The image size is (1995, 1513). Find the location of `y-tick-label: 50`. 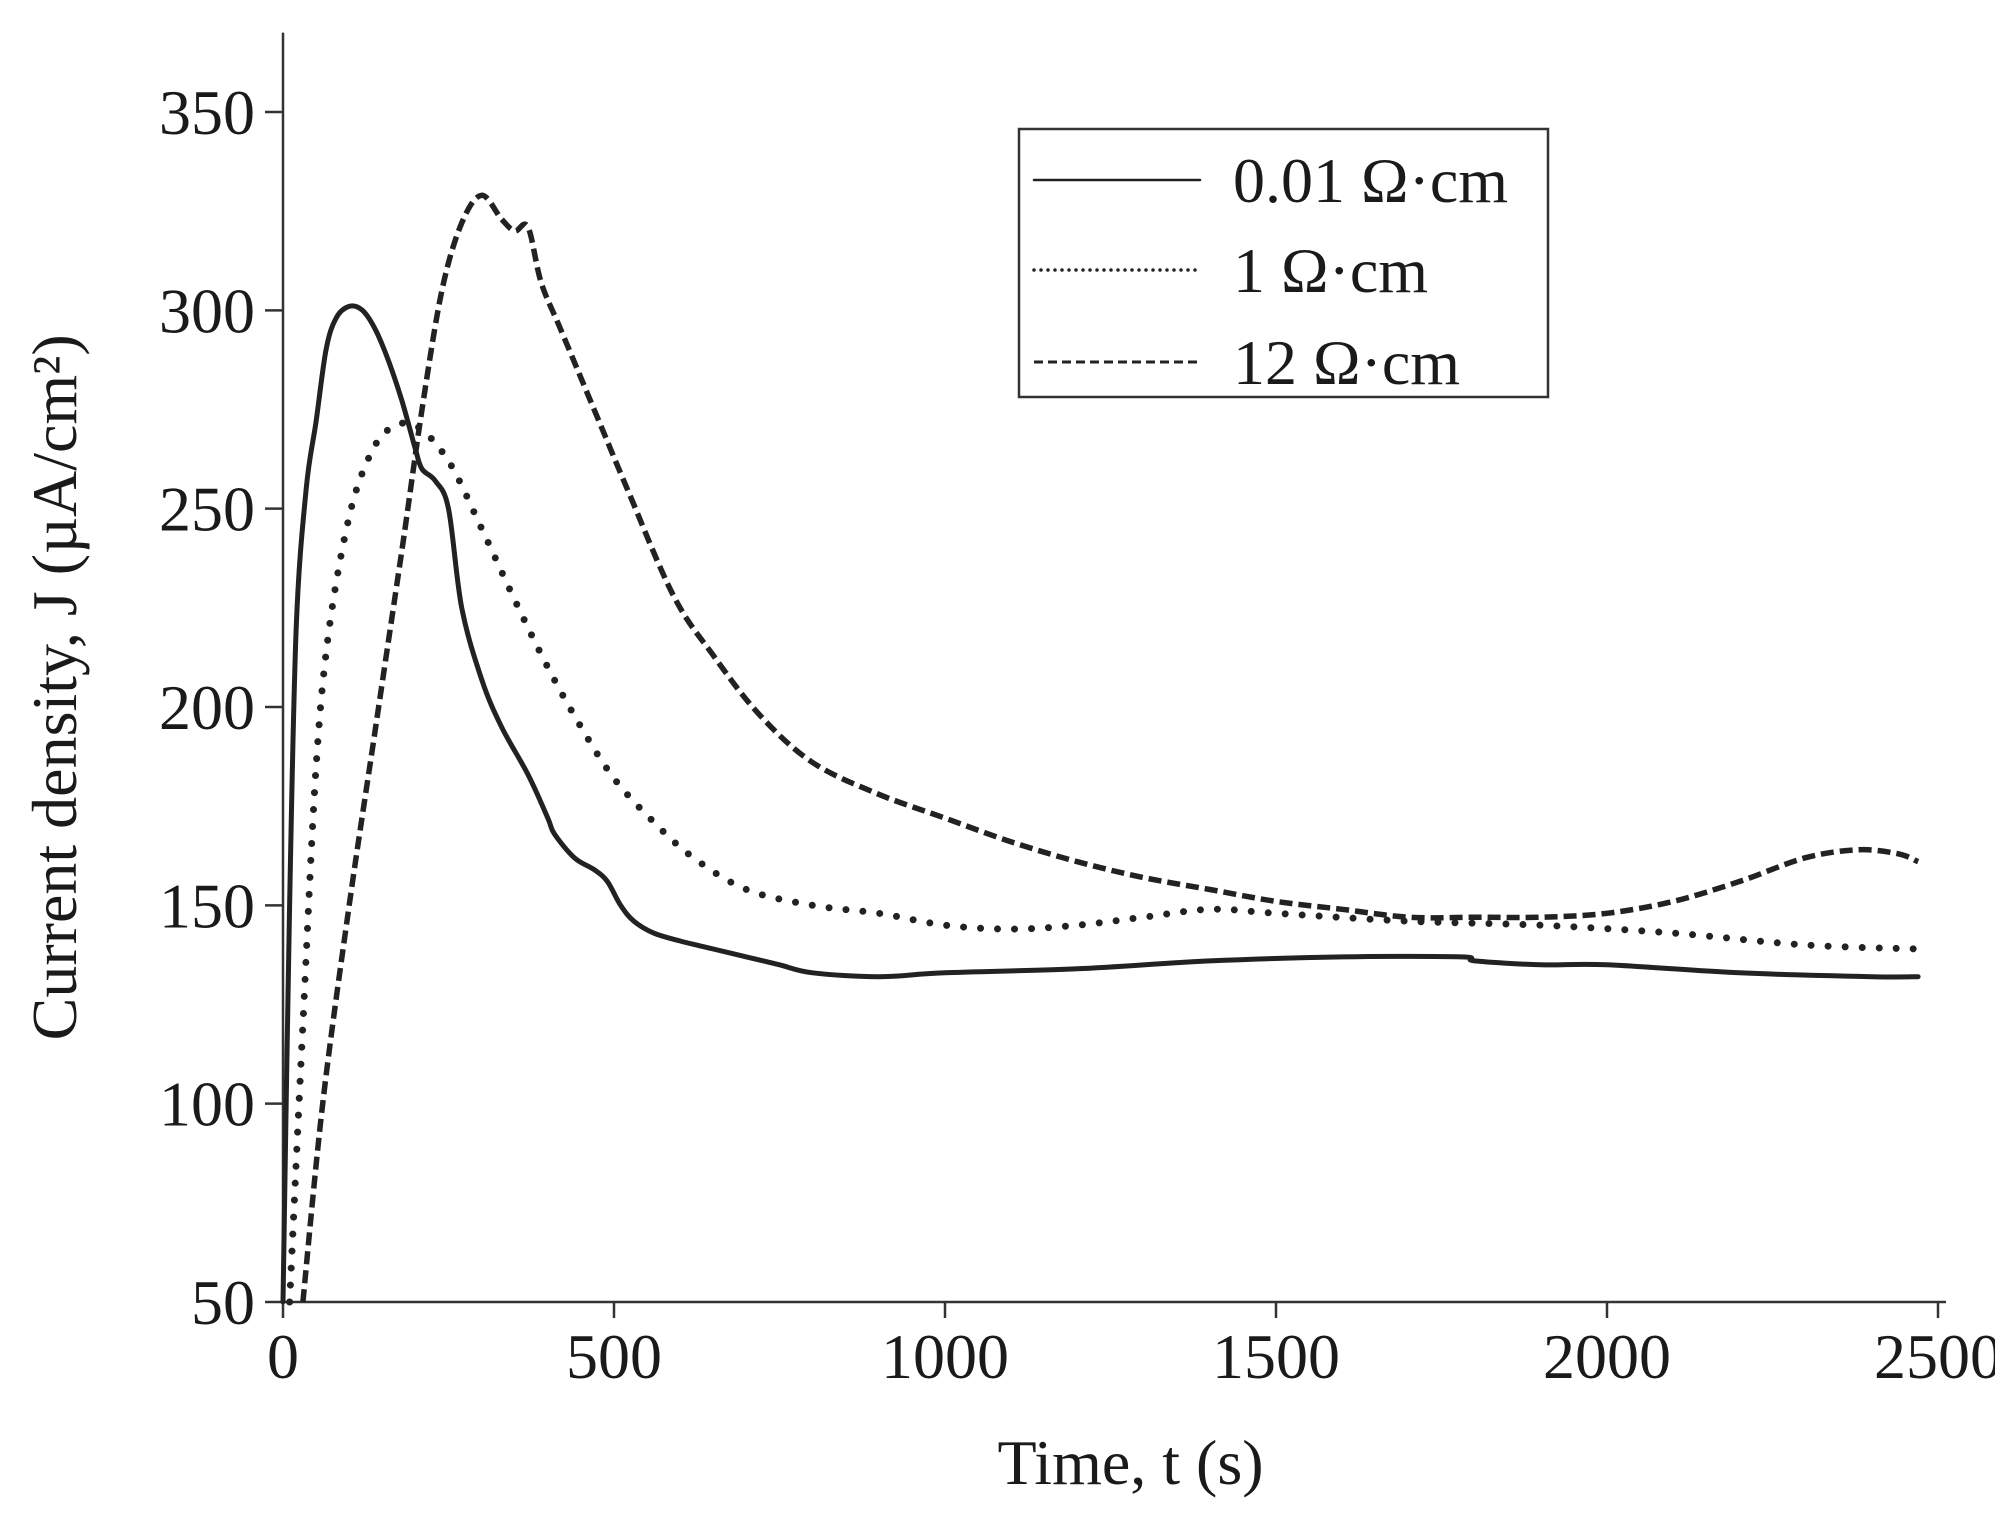

y-tick-label: 50 is located at coordinates (223, 1302).